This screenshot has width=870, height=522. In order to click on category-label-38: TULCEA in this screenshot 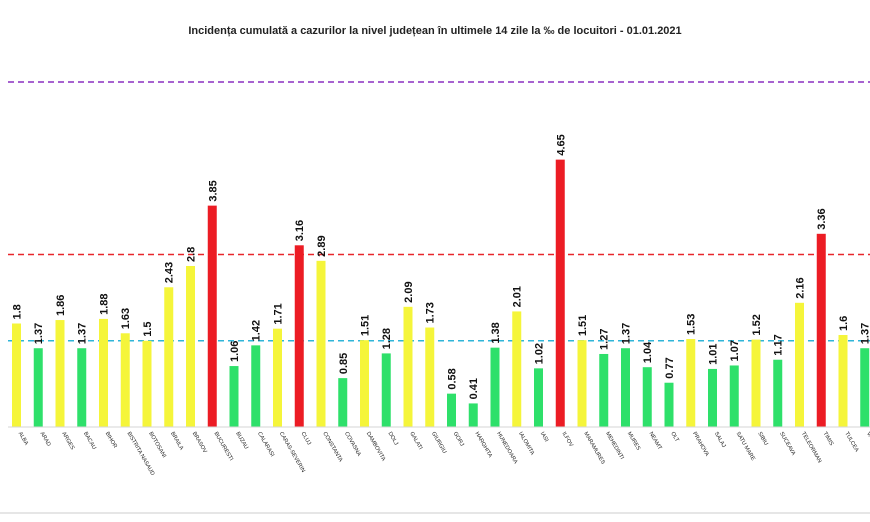, I will do `click(851, 442)`.